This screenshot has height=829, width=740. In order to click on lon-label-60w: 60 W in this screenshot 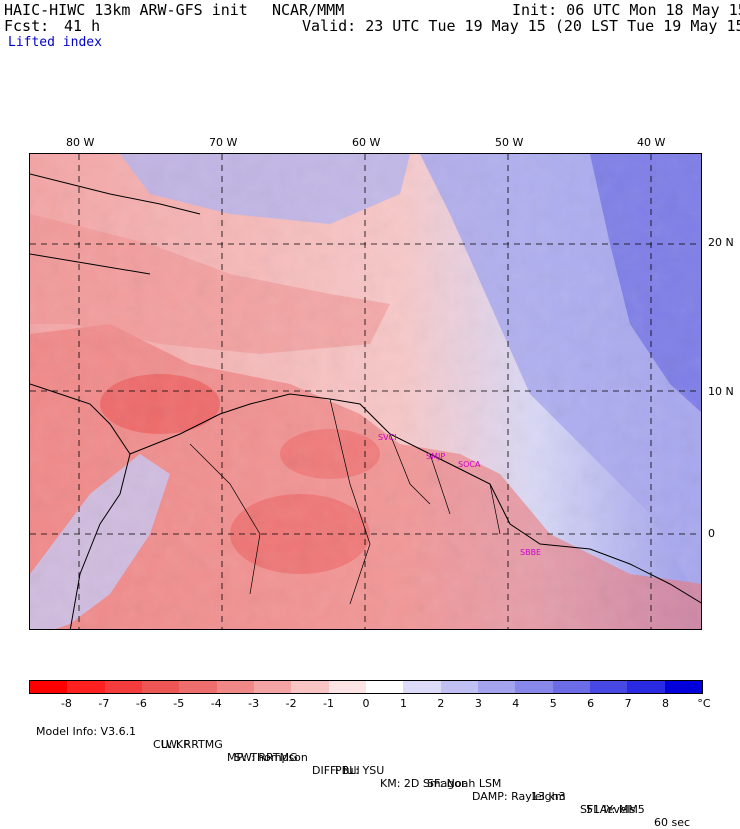, I will do `click(366, 142)`.